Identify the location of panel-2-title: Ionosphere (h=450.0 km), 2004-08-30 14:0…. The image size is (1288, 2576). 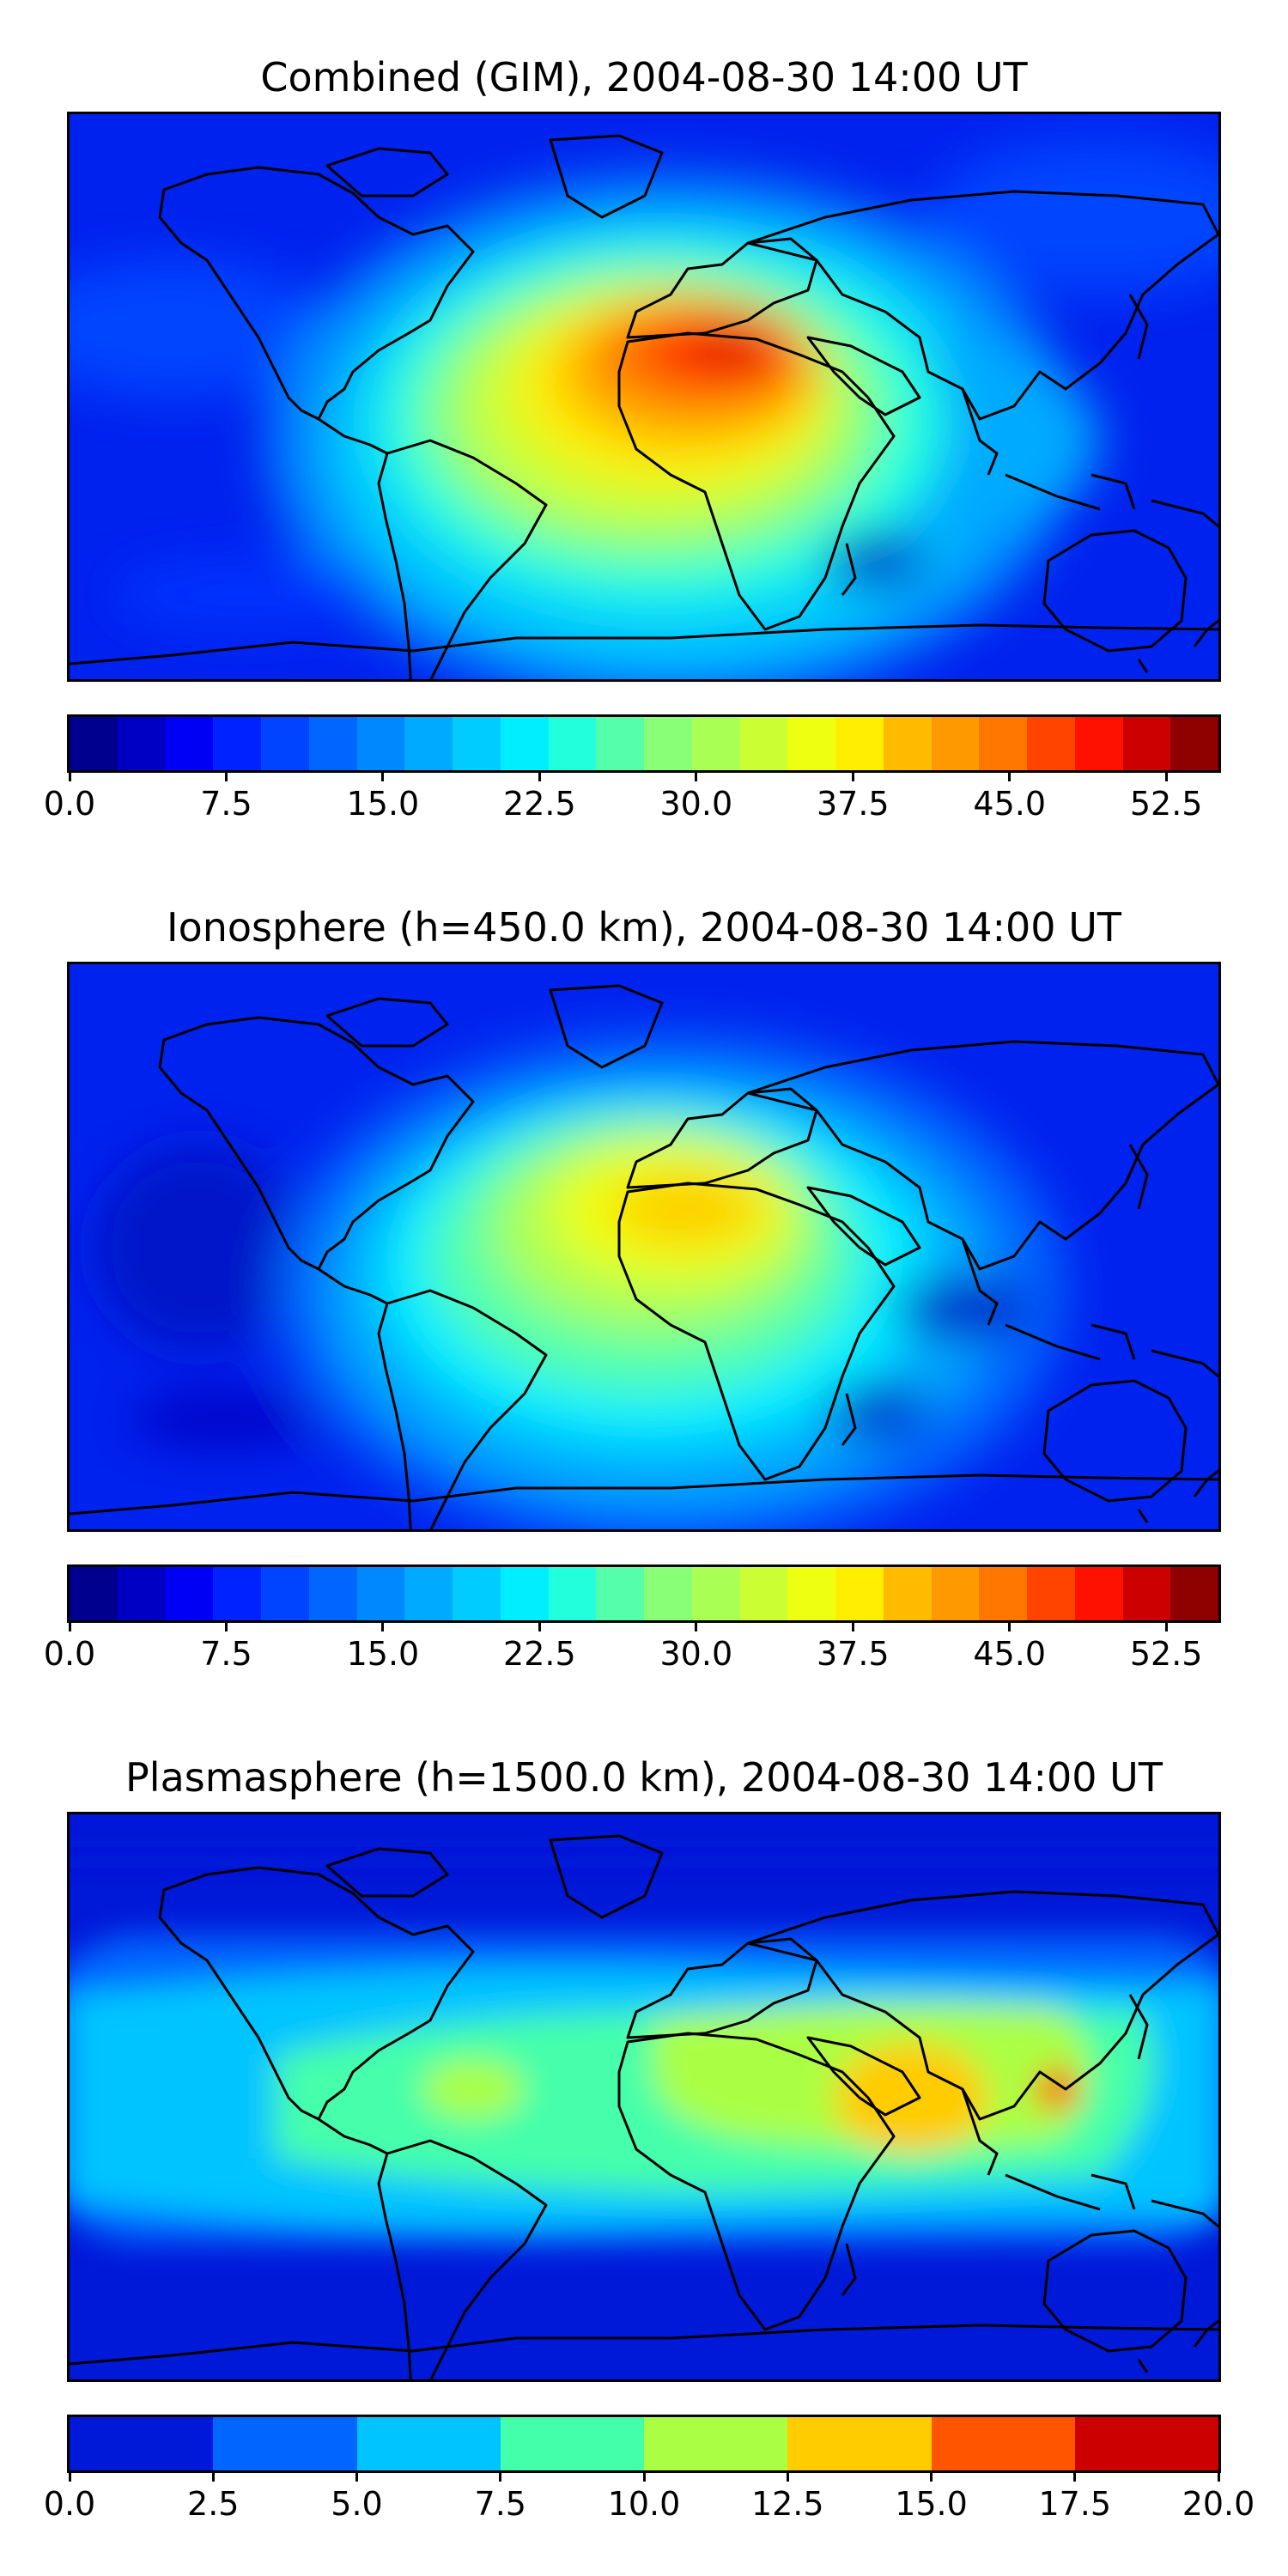
(644, 928).